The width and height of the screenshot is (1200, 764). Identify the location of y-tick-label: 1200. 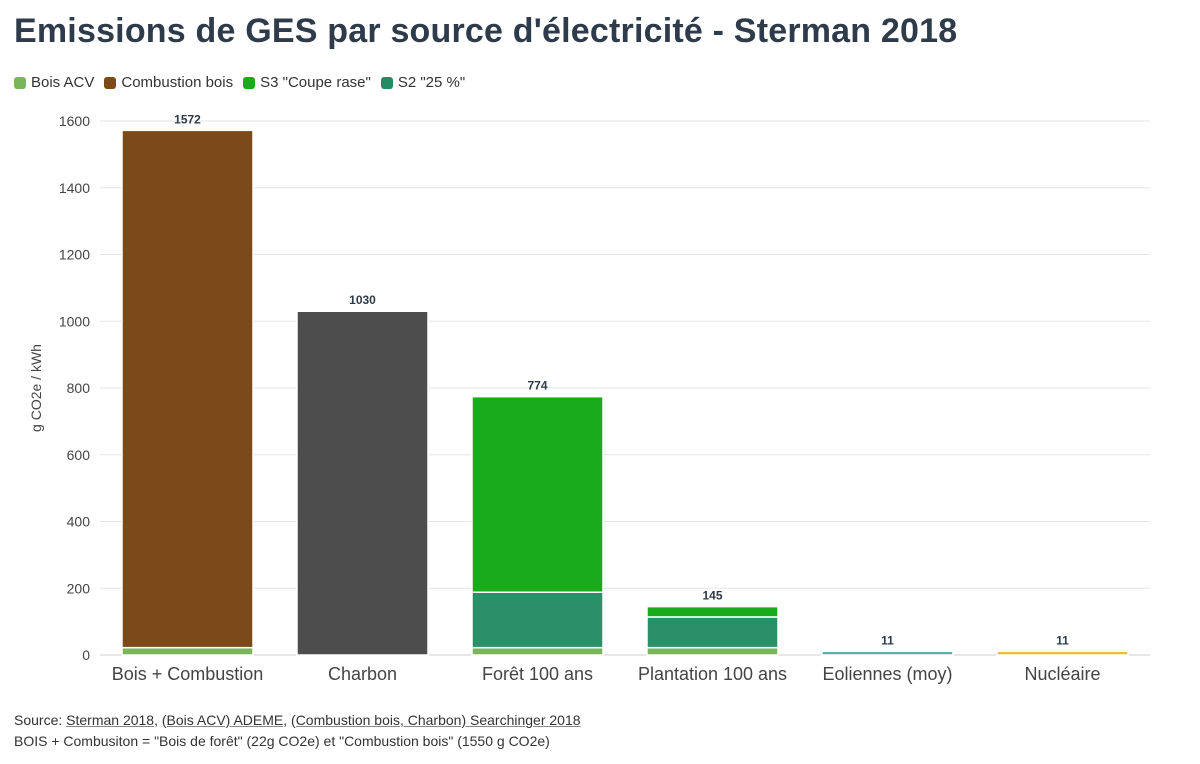
(74, 255).